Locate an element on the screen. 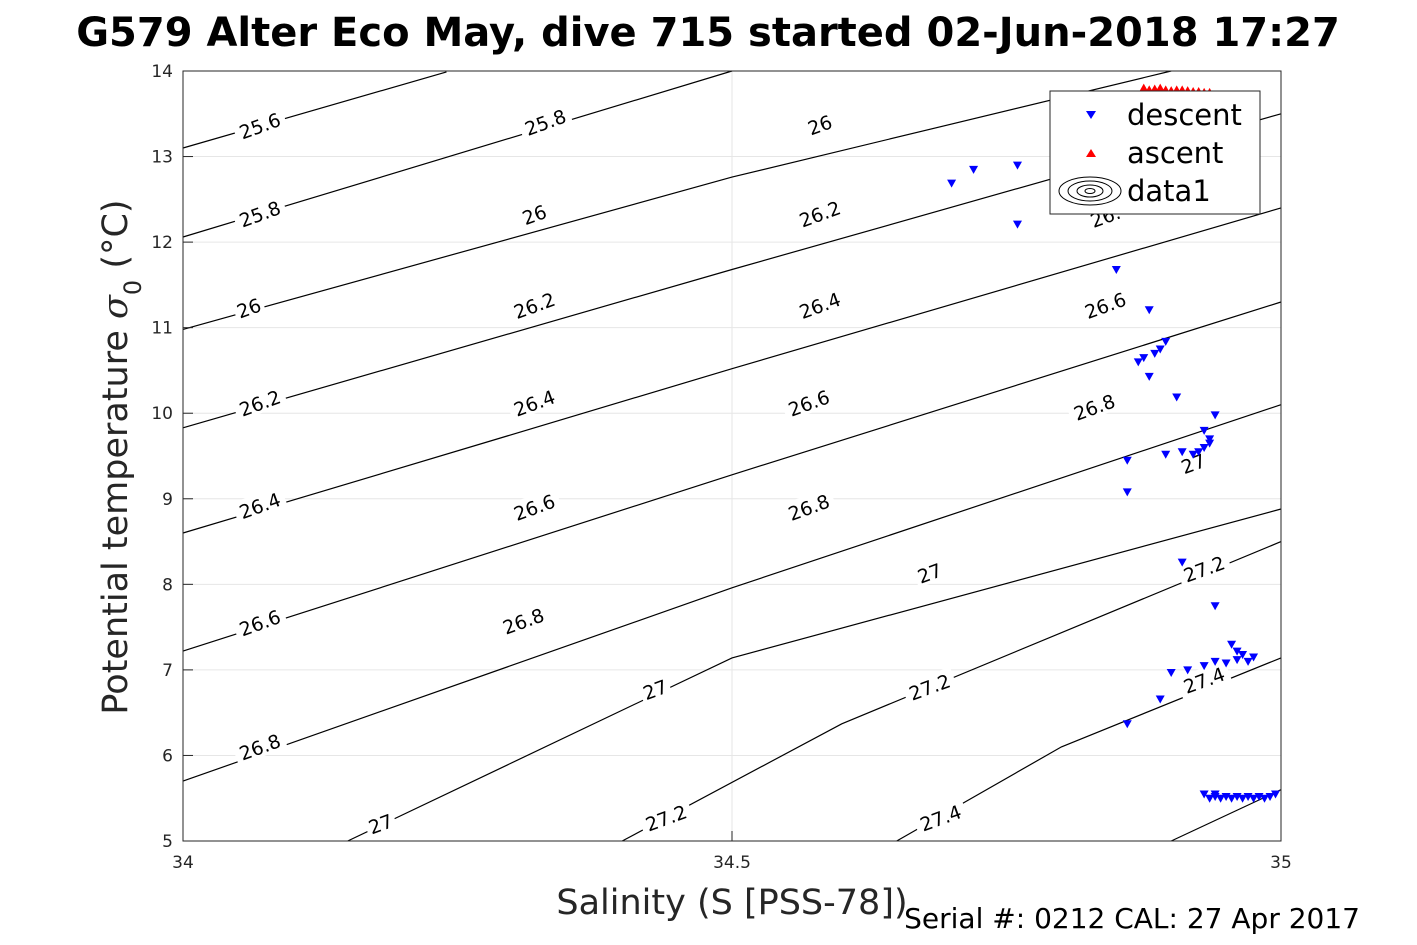  y-tick-label: 12 is located at coordinates (162, 243).